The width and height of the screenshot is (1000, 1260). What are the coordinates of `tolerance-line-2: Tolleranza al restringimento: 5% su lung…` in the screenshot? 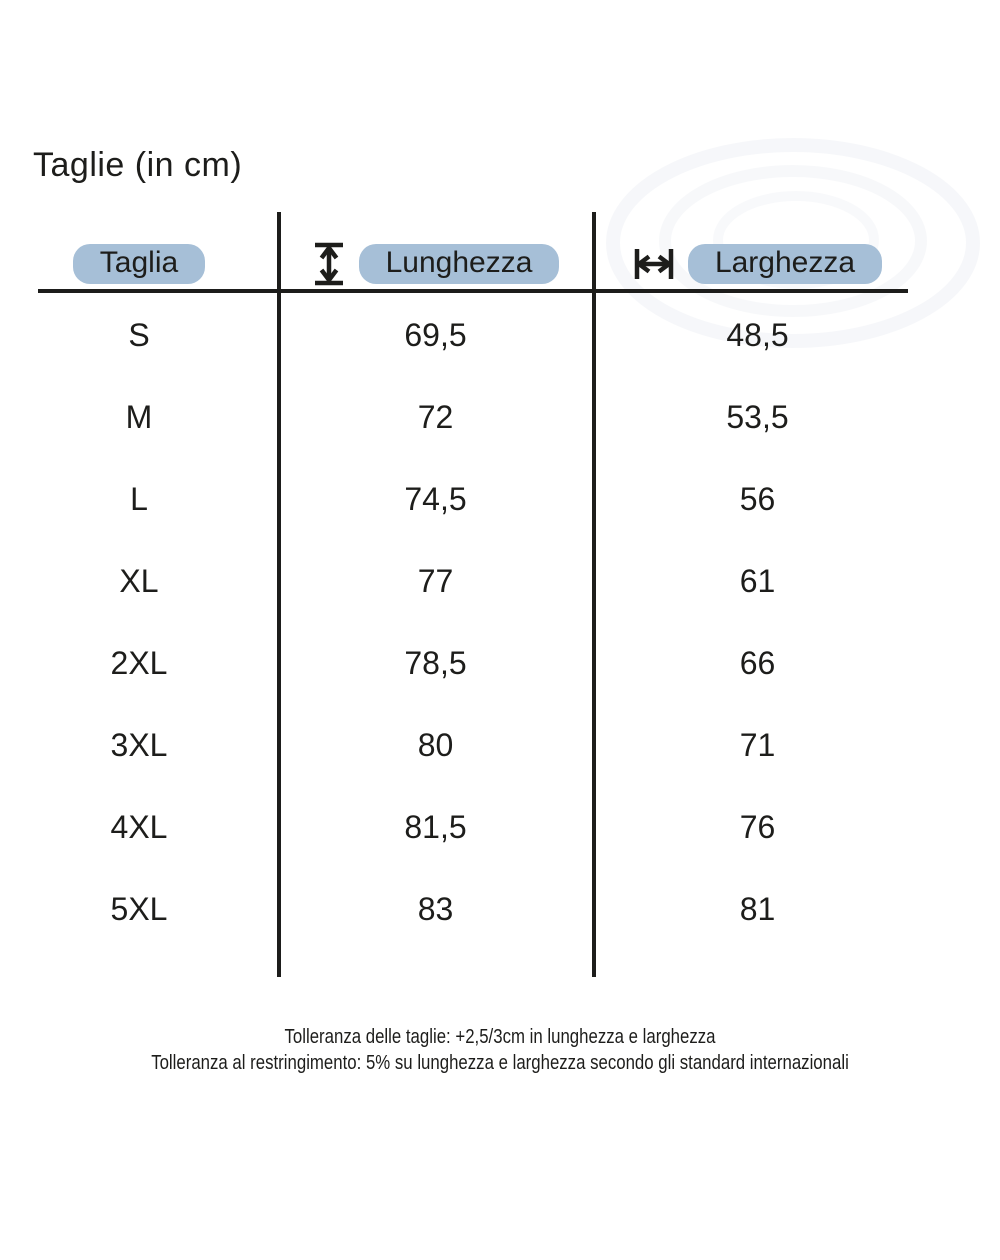 It's located at (500, 1063).